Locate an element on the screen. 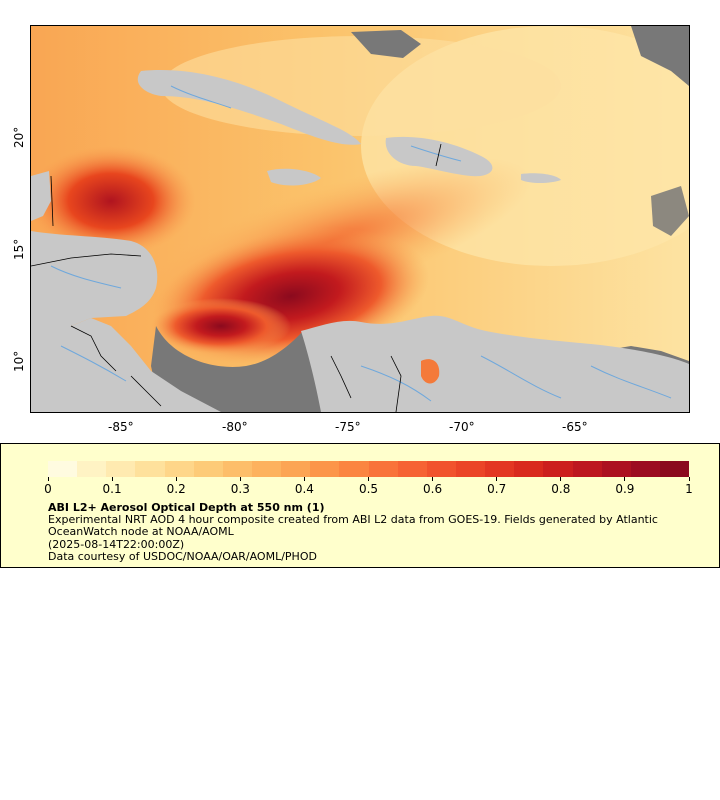  colorbar-tick-label: 0.8 is located at coordinates (561, 489).